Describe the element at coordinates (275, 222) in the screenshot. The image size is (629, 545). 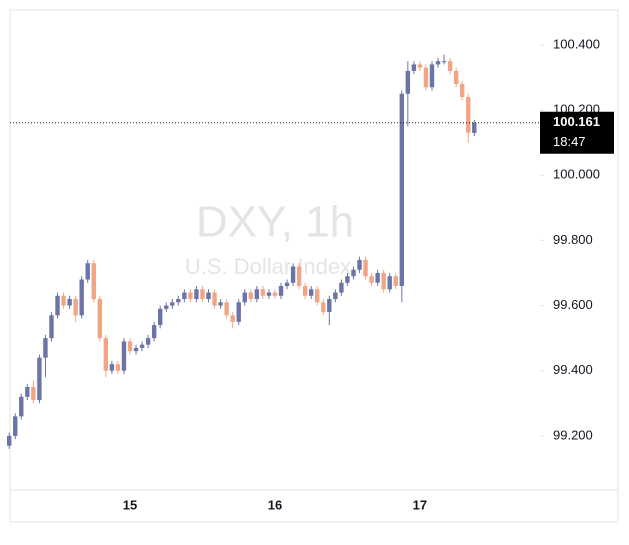
I see `watermark-title: DXY, 1h` at that location.